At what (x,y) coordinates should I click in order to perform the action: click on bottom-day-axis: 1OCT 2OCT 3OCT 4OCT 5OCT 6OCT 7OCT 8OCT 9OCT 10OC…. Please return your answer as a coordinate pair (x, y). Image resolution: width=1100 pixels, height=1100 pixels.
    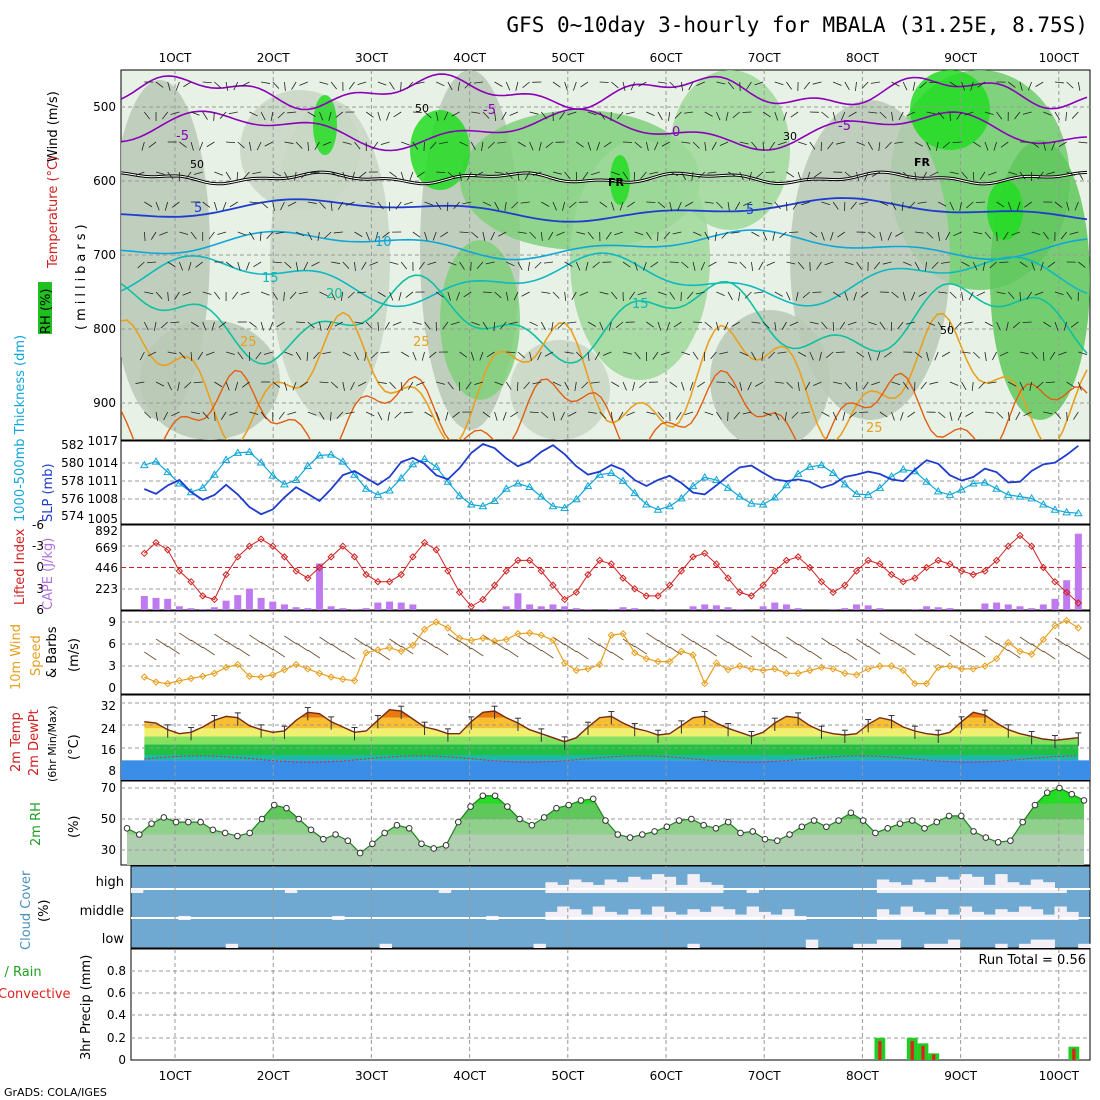
    Looking at the image, I should click on (619, 1076).